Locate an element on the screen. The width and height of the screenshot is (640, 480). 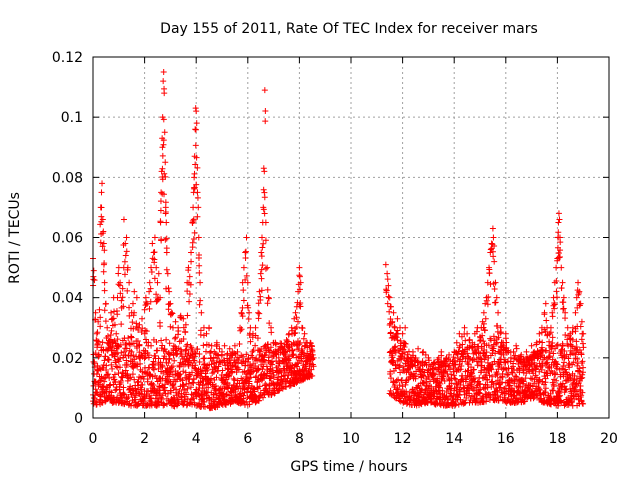
y-tick-label: 0.1 is located at coordinates (72, 118).